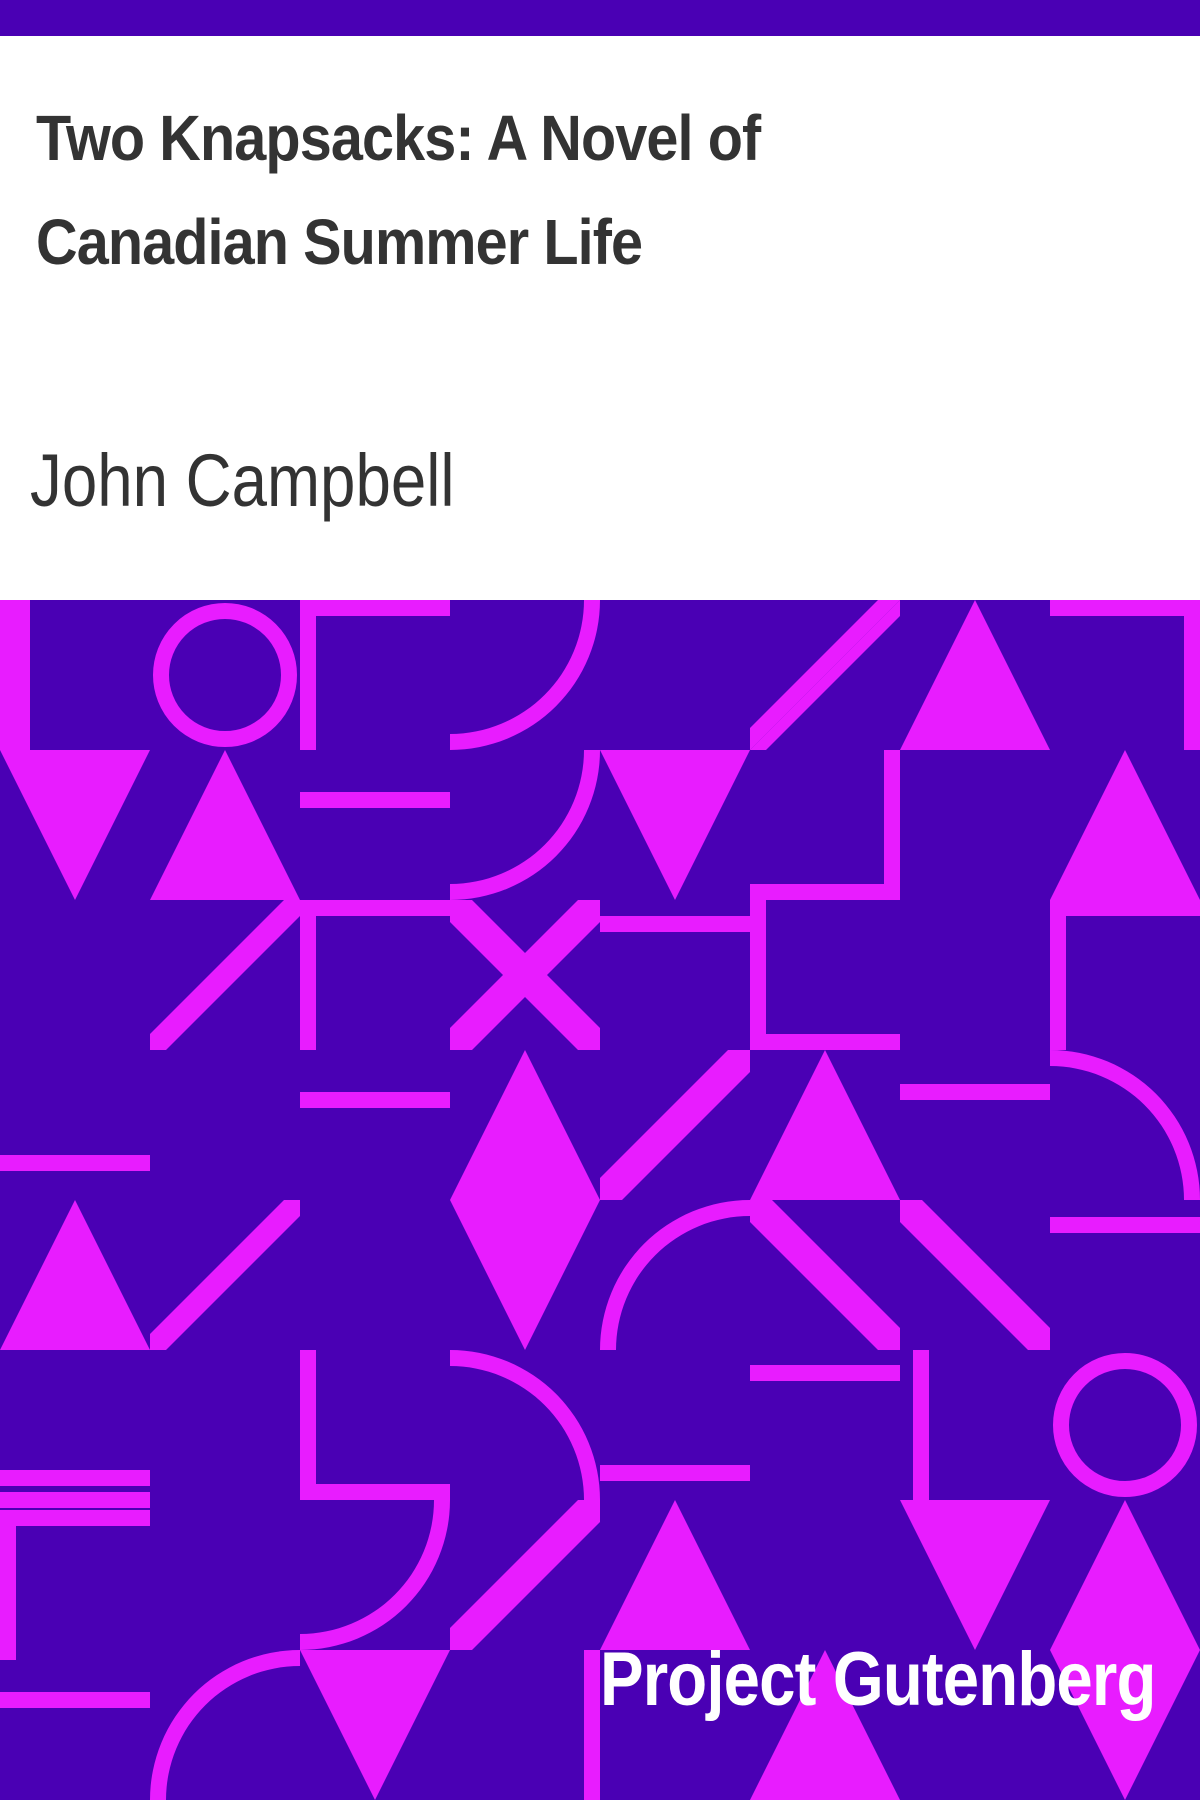  Describe the element at coordinates (600, 18) in the screenshot. I see `top-band` at that location.